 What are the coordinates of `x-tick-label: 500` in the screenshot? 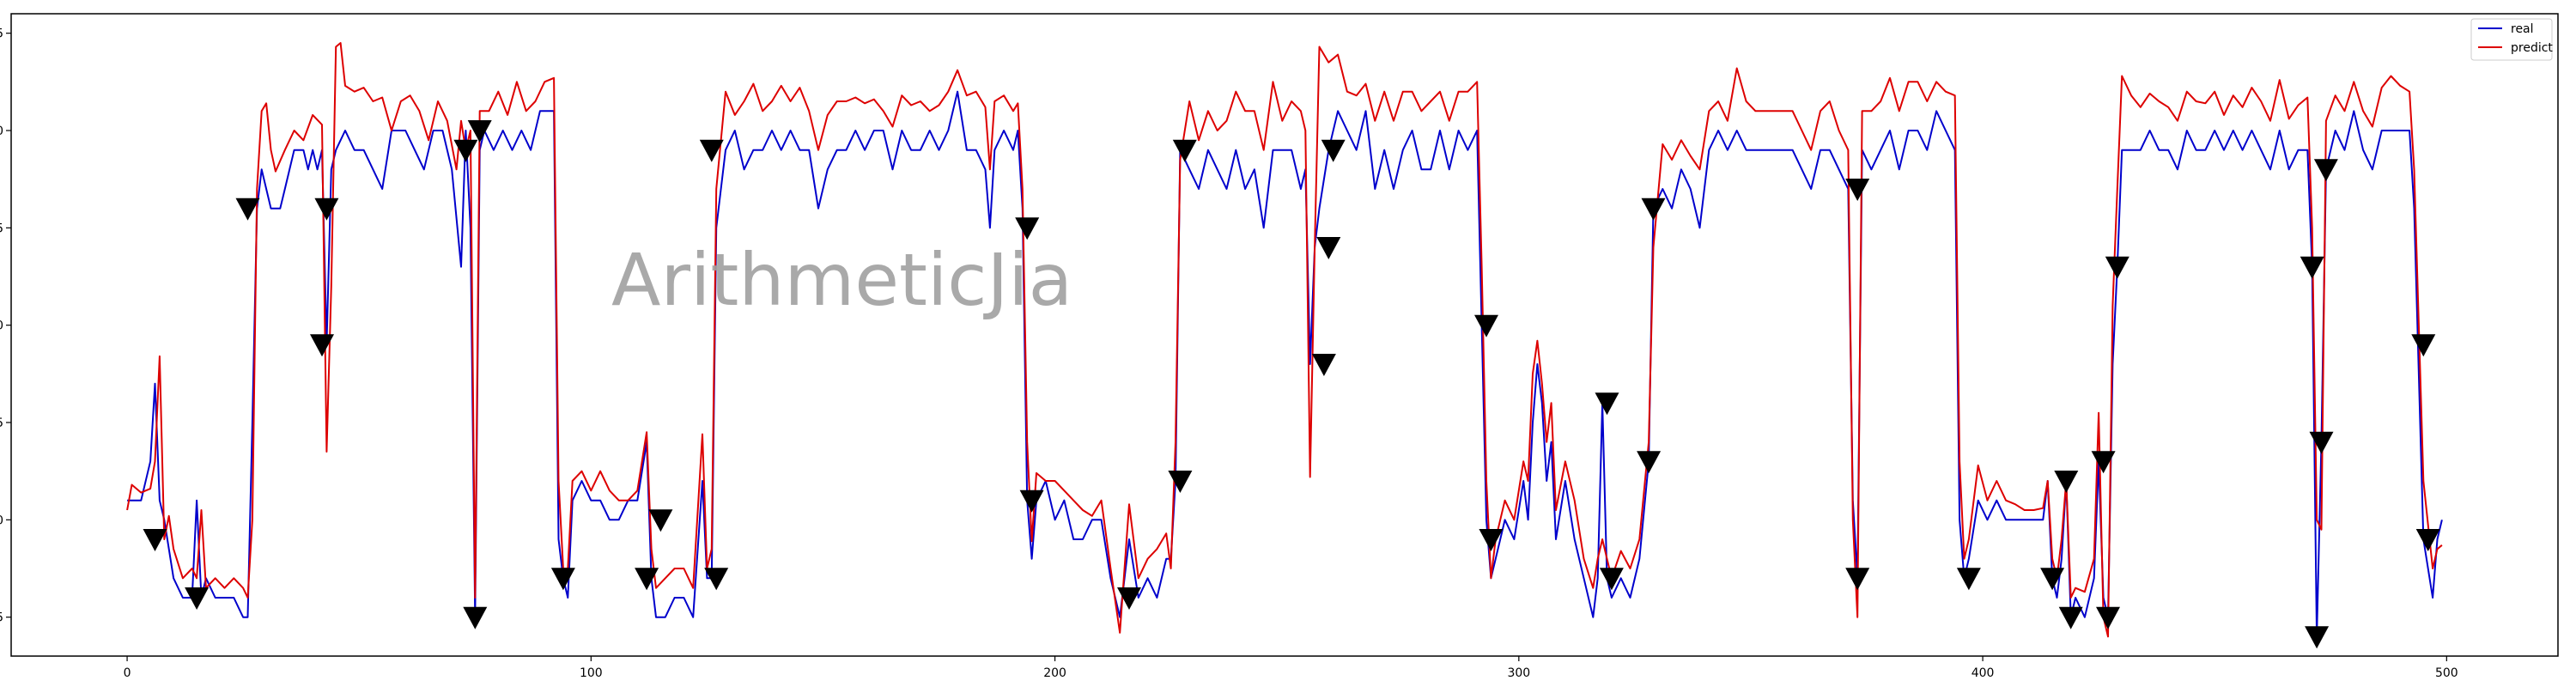 It's located at (2446, 673).